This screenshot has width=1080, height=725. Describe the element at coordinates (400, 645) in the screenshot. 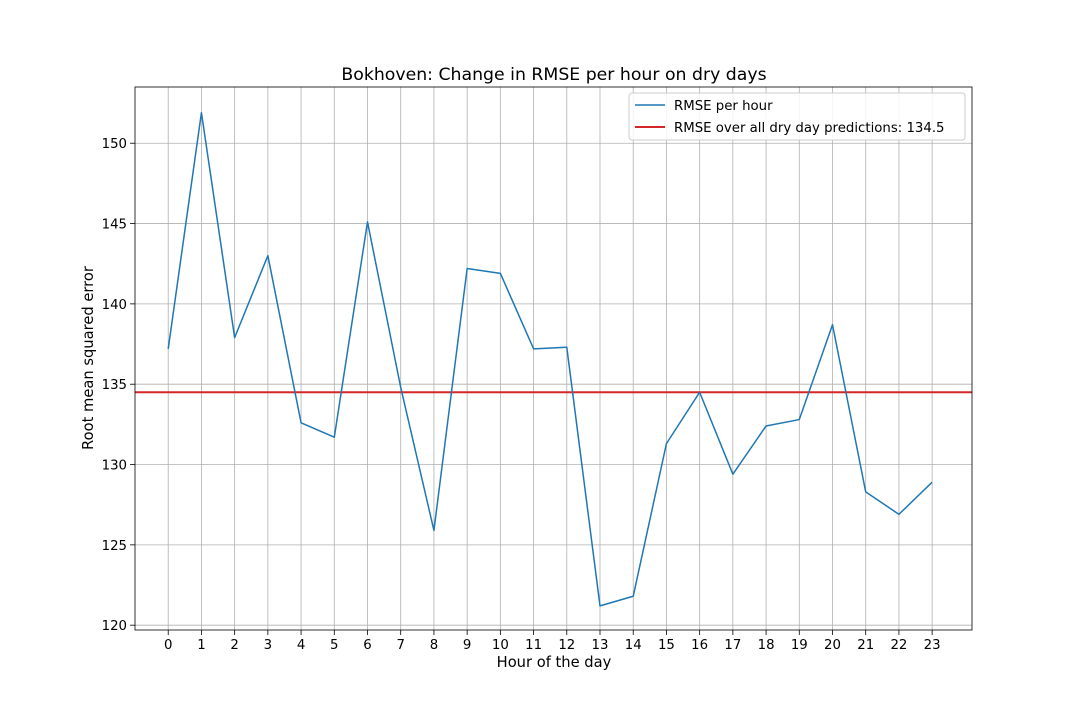

I see `x-tick-label: 7` at that location.